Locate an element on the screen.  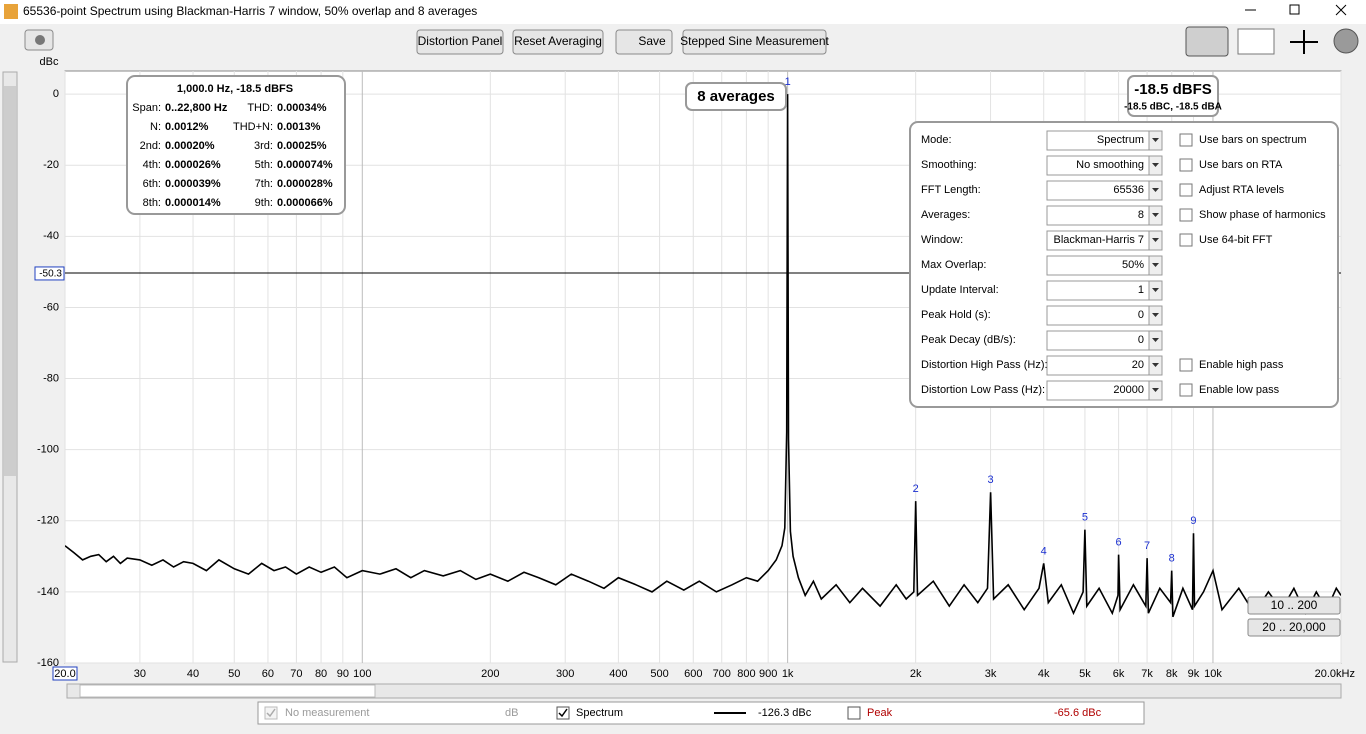
setting-label: Distortion Low Pass (Hz): is located at coordinates (983, 390).